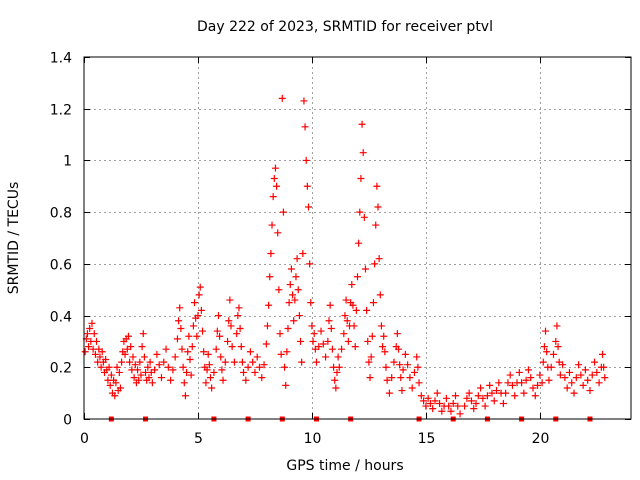  I want to click on x-tick-label: 0, so click(84, 439).